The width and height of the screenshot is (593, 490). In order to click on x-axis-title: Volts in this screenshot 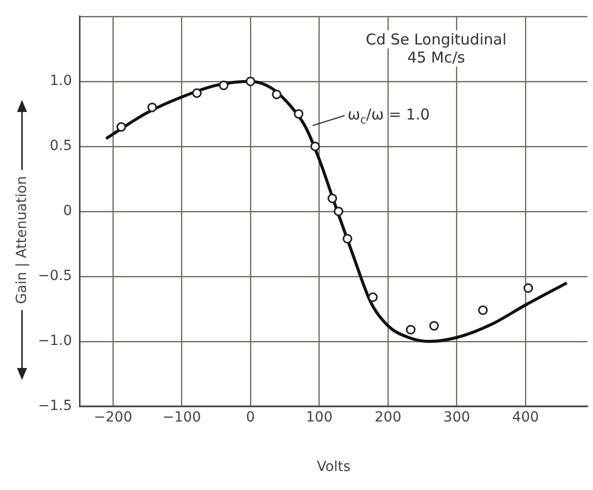, I will do `click(333, 467)`.